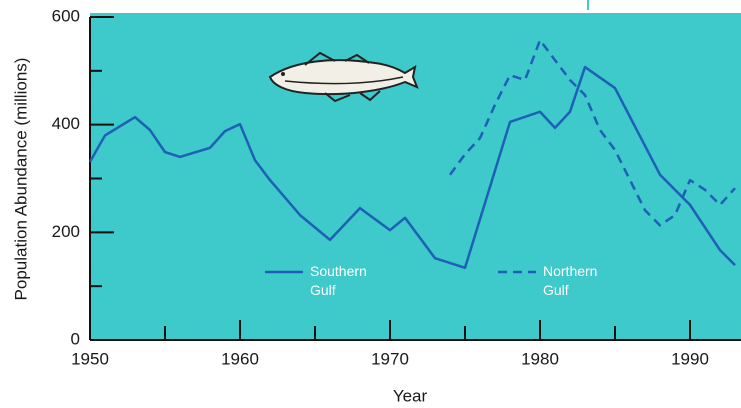 This screenshot has width=741, height=408. What do you see at coordinates (390, 358) in the screenshot?
I see `x-tick-label: 1970` at bounding box center [390, 358].